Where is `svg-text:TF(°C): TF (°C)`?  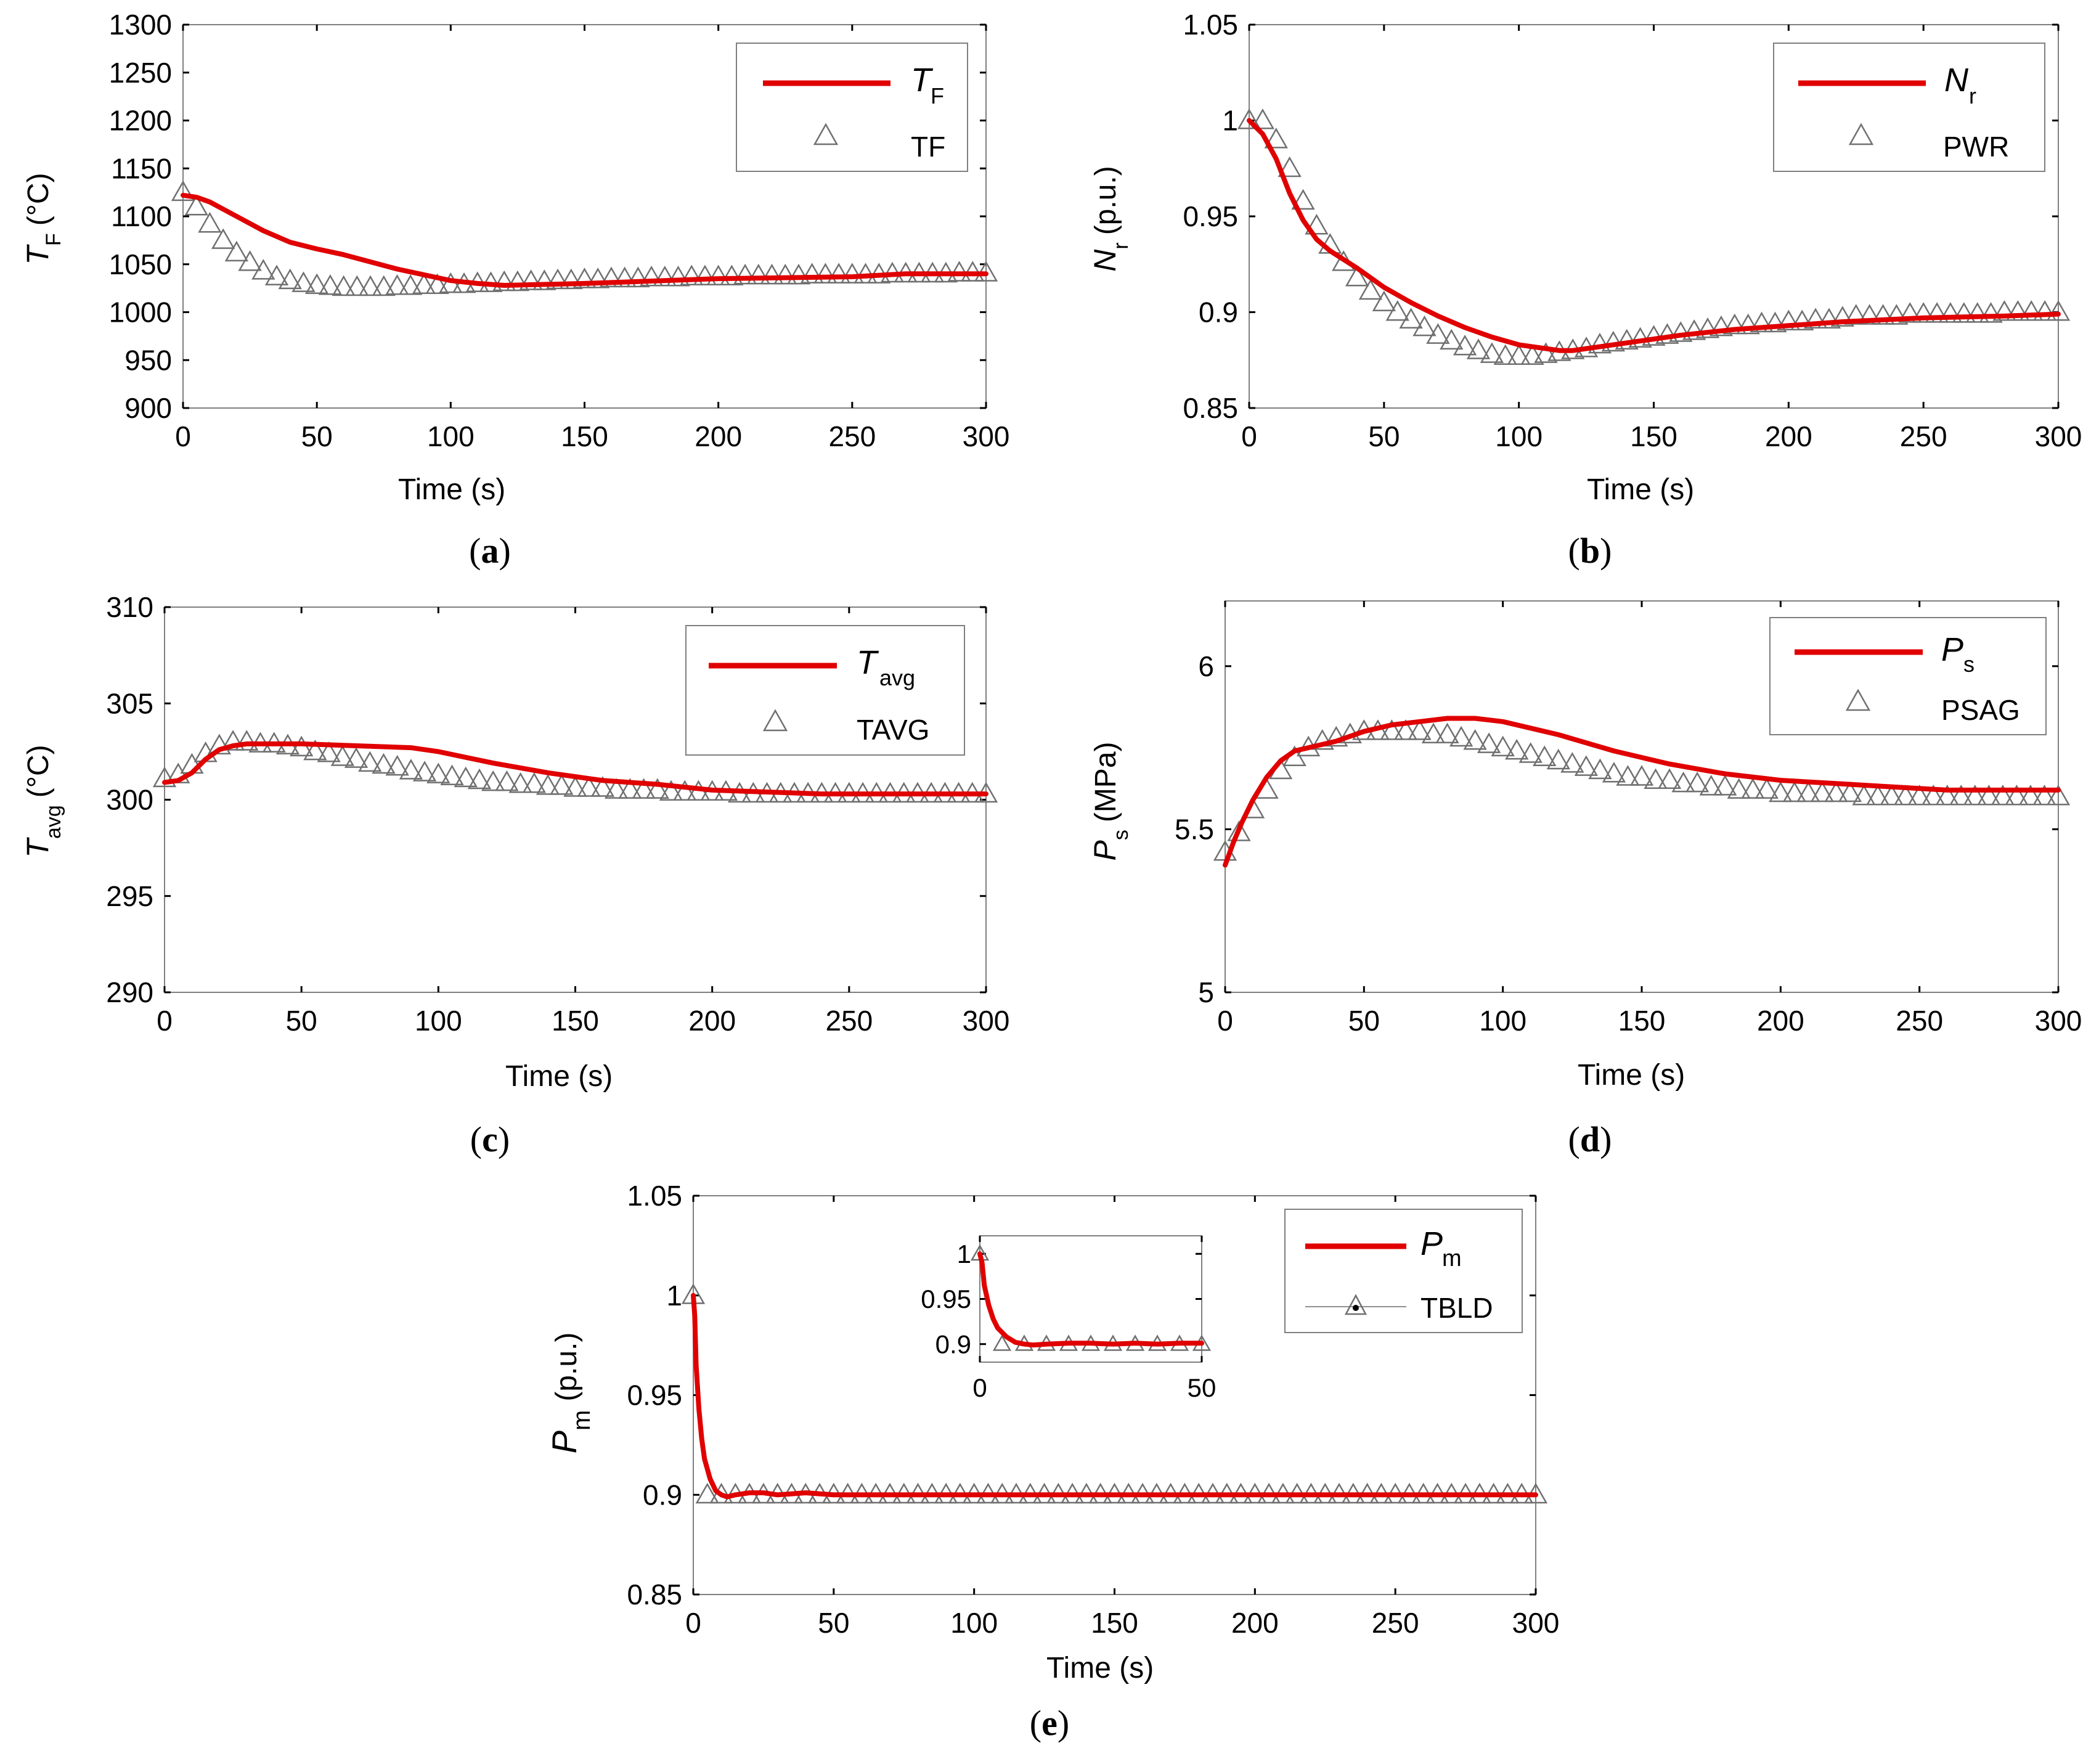
svg-text:TF(°C): TF (°C) is located at coordinates (42, 218).